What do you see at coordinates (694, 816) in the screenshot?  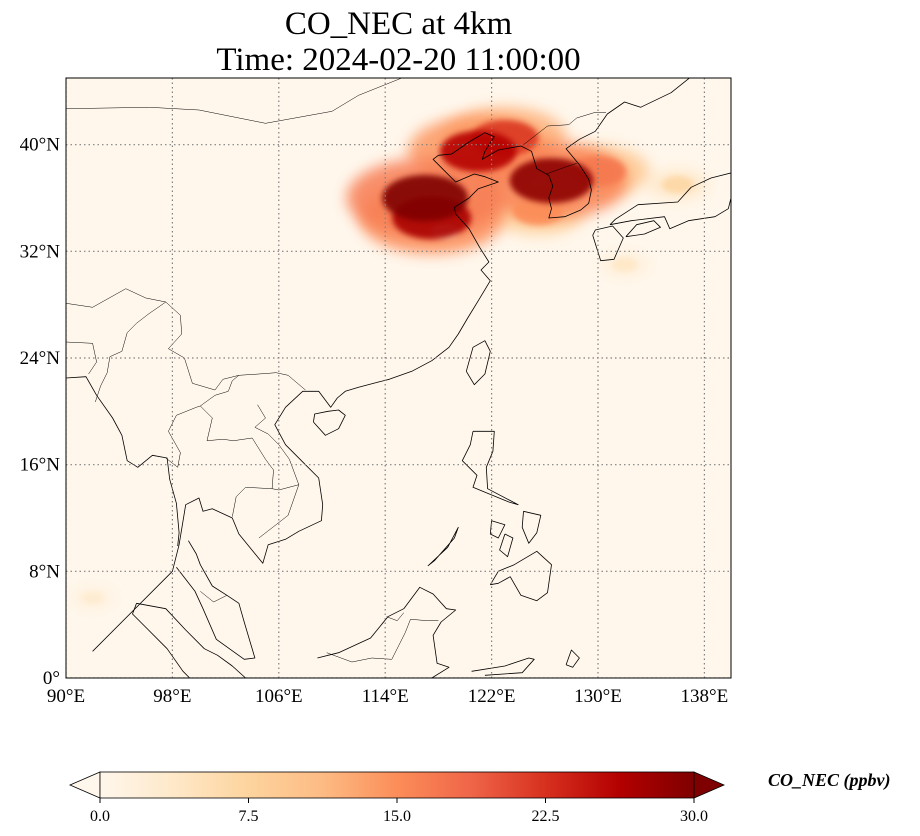 I see `colorbar-tick-label: 30.0` at bounding box center [694, 816].